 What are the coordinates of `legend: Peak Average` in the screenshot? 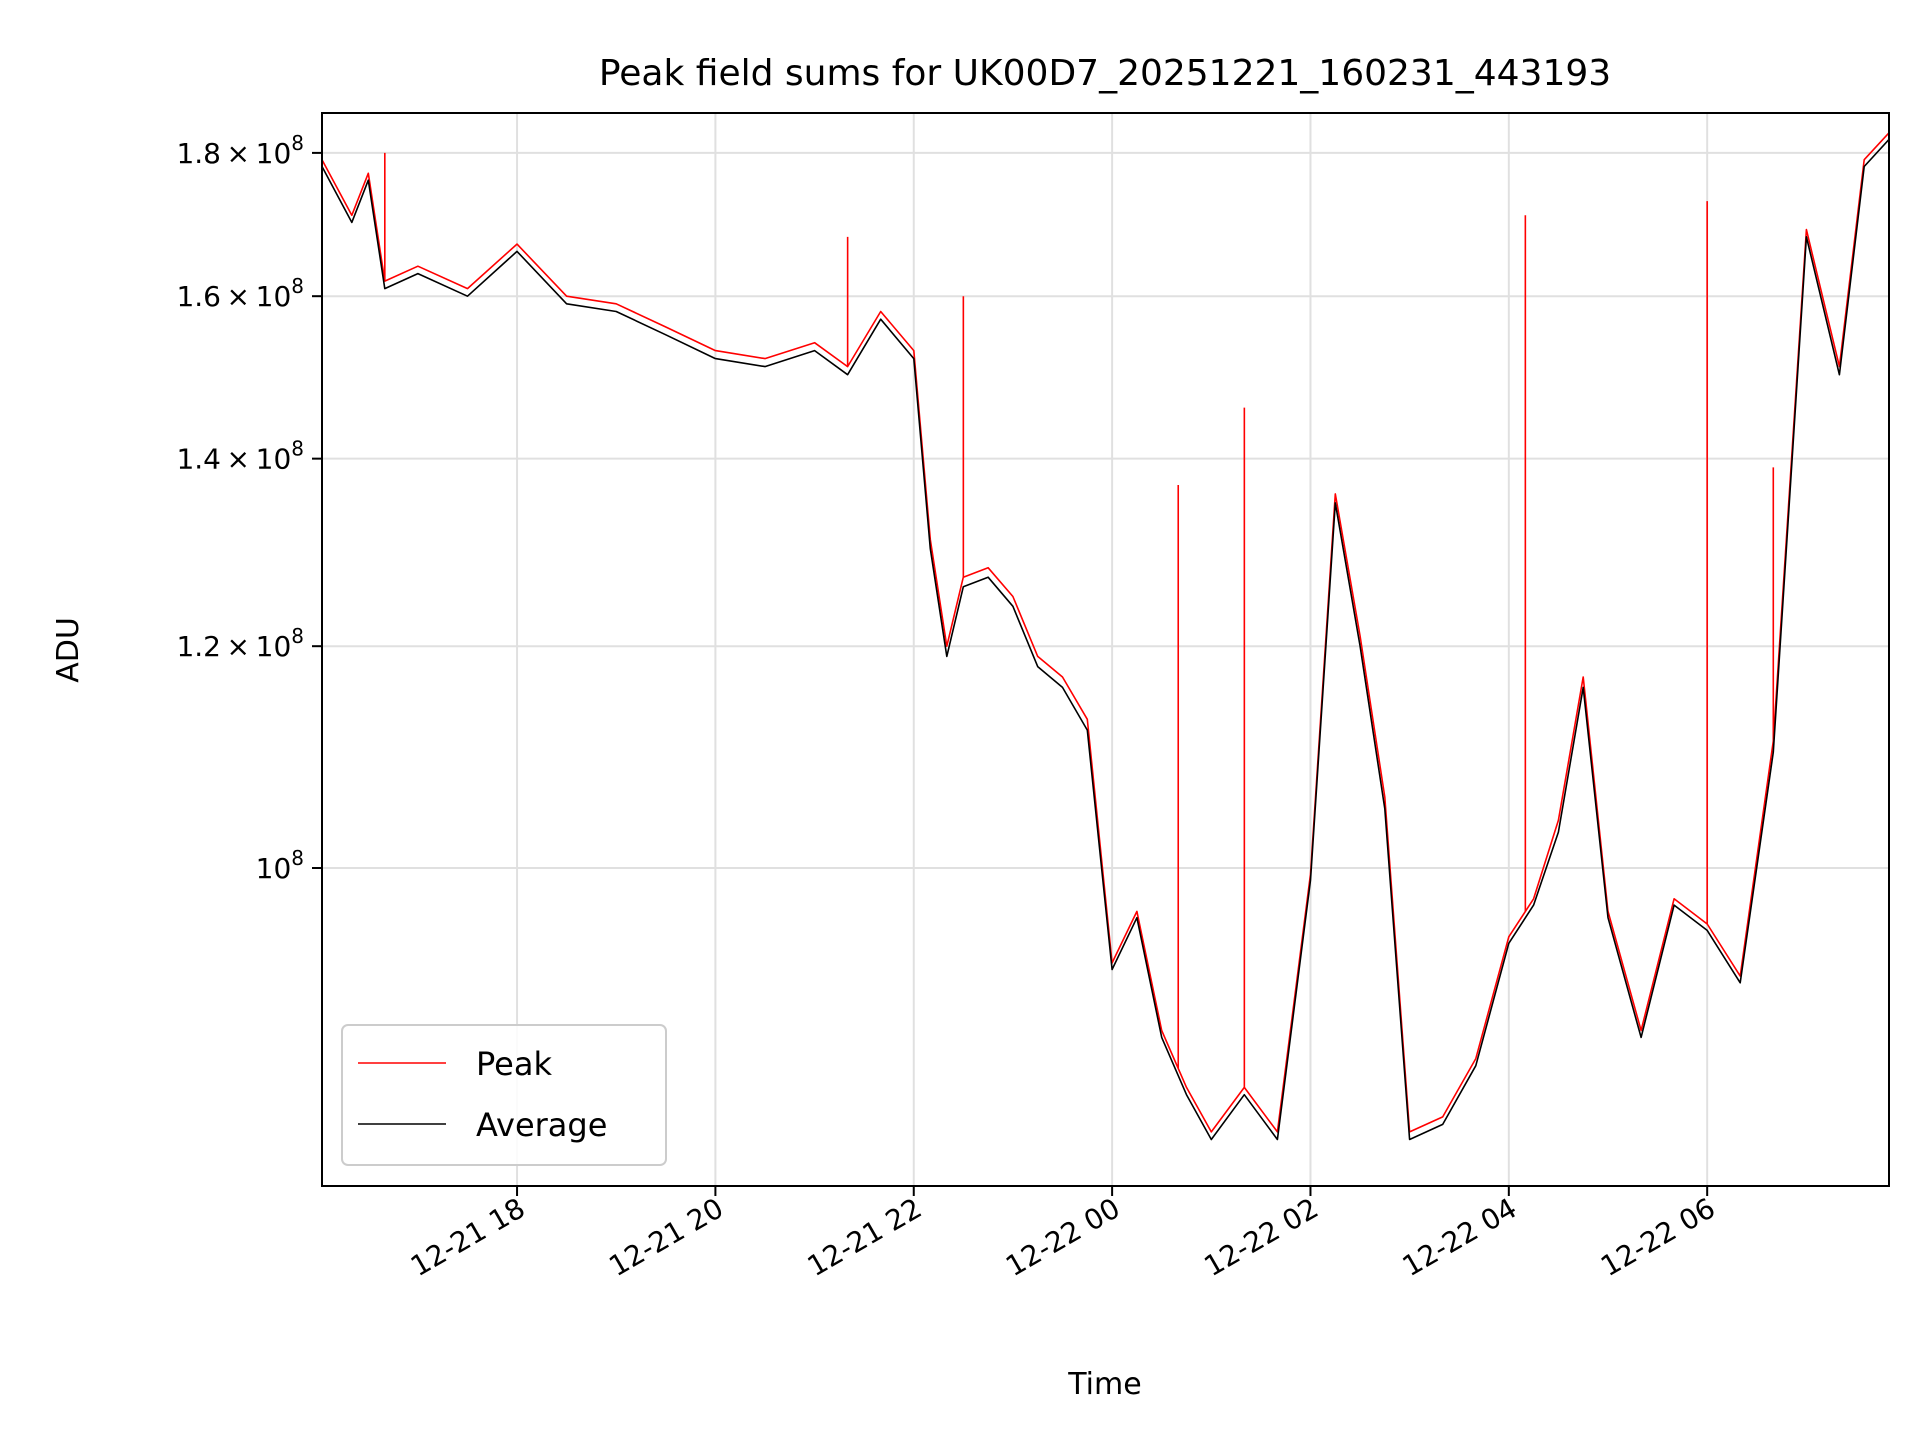 It's located at (504, 1095).